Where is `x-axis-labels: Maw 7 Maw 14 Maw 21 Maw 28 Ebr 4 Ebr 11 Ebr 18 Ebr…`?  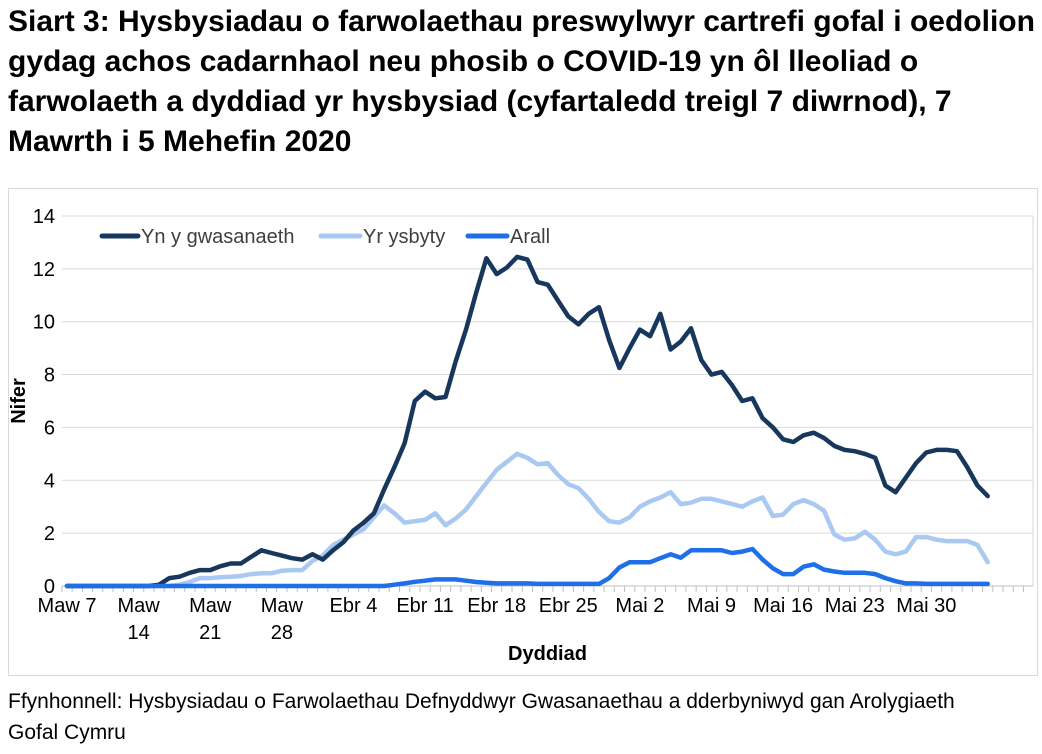
x-axis-labels: Maw 7 Maw 14 Maw 21 Maw 28 Ebr 4 Ebr 11 Ebr 18 Ebr… is located at coordinates (497, 619).